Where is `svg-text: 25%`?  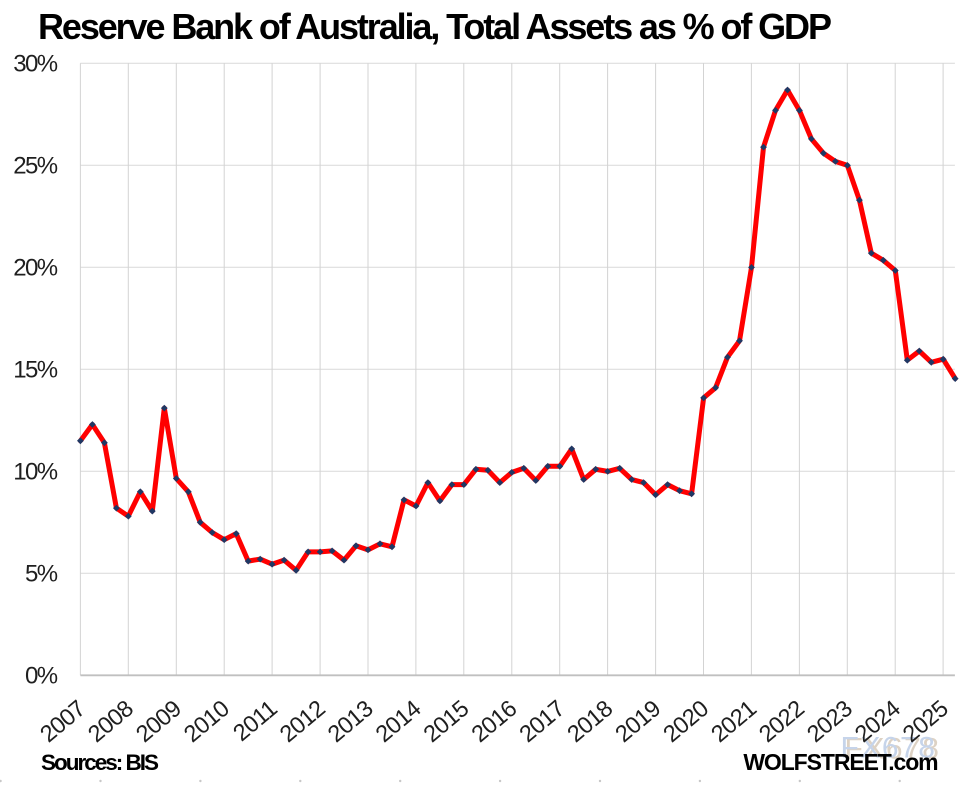
svg-text: 25% is located at coordinates (35, 166).